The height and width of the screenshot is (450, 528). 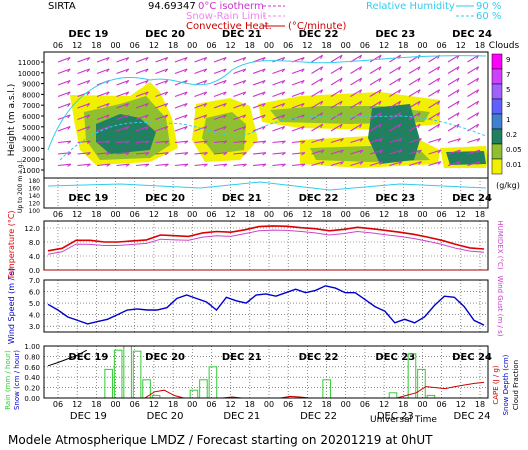 I want to click on wind-speed-axis-label: Wind Speed (m / s), so click(x=11, y=306).